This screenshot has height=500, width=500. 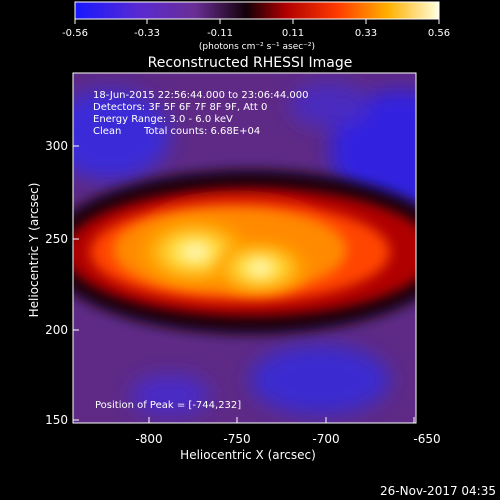 What do you see at coordinates (56, 420) in the screenshot?
I see `y-tick-label: 150` at bounding box center [56, 420].